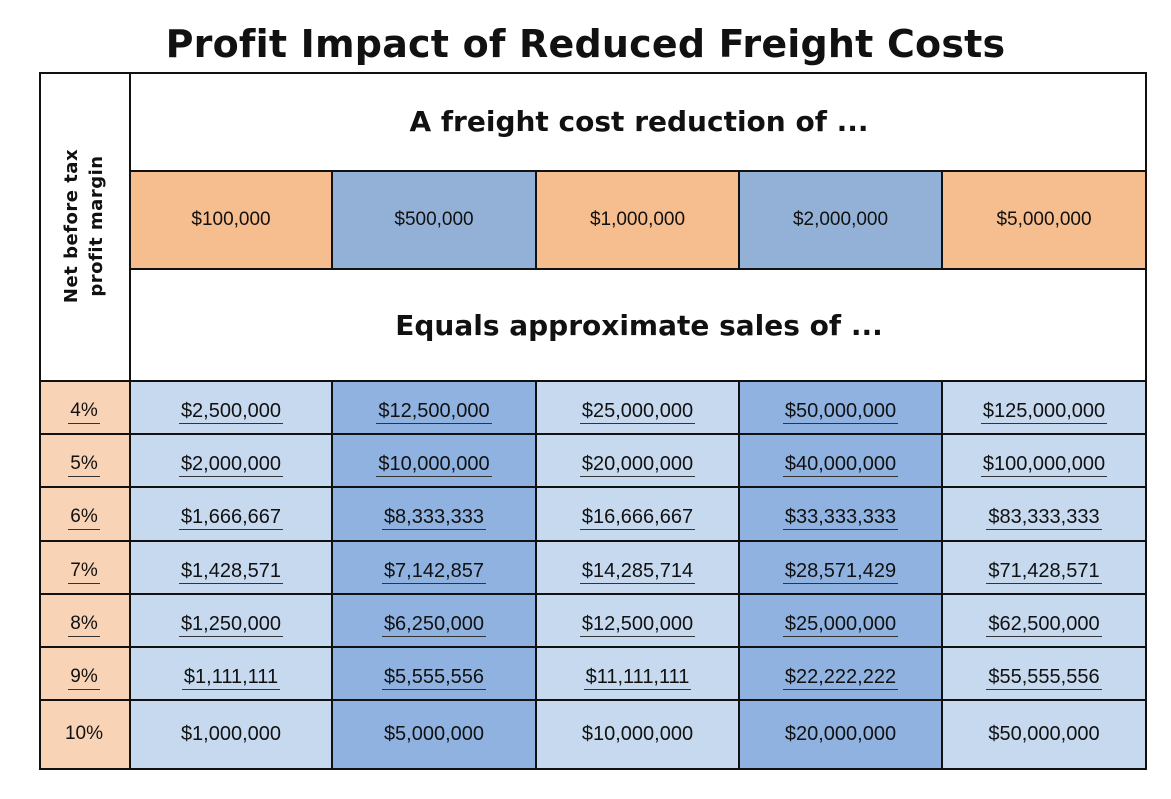 Image resolution: width=1171 pixels, height=799 pixels. What do you see at coordinates (1045, 221) in the screenshot?
I see `column-header: $5,000,000` at bounding box center [1045, 221].